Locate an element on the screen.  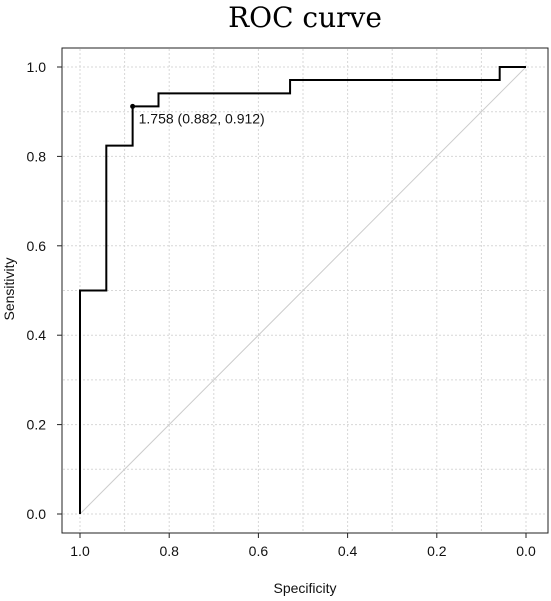
threshold-point is located at coordinates (133, 106).